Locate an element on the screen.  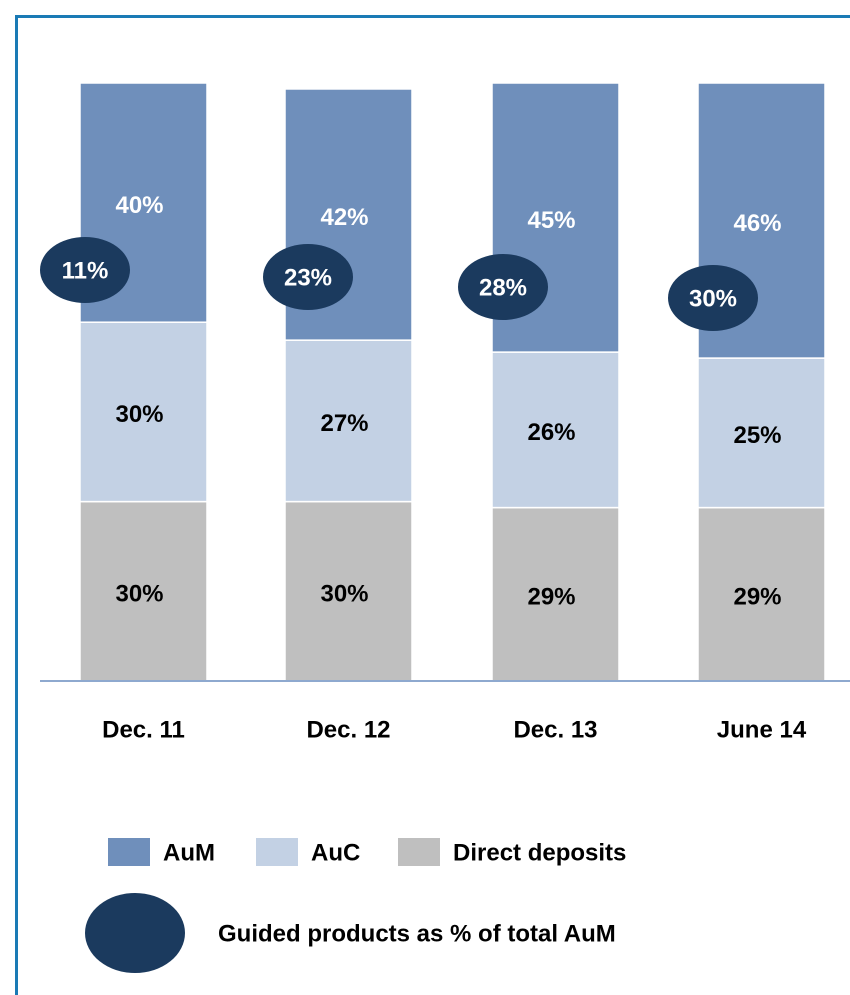
x-tick-label: Dec. 11 is located at coordinates (143, 729).